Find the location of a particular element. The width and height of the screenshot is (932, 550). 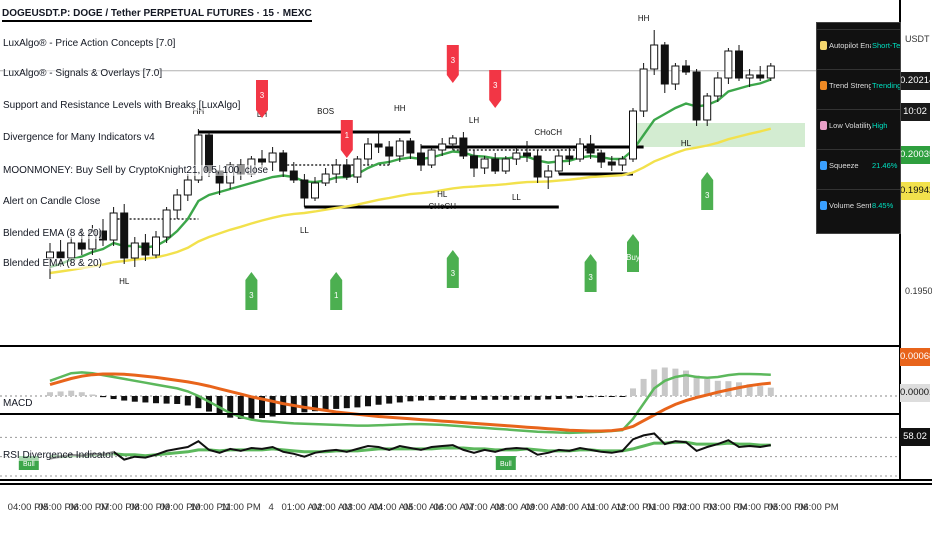

dashboard-row: Low Volatility High is located at coordinates (858, 126).